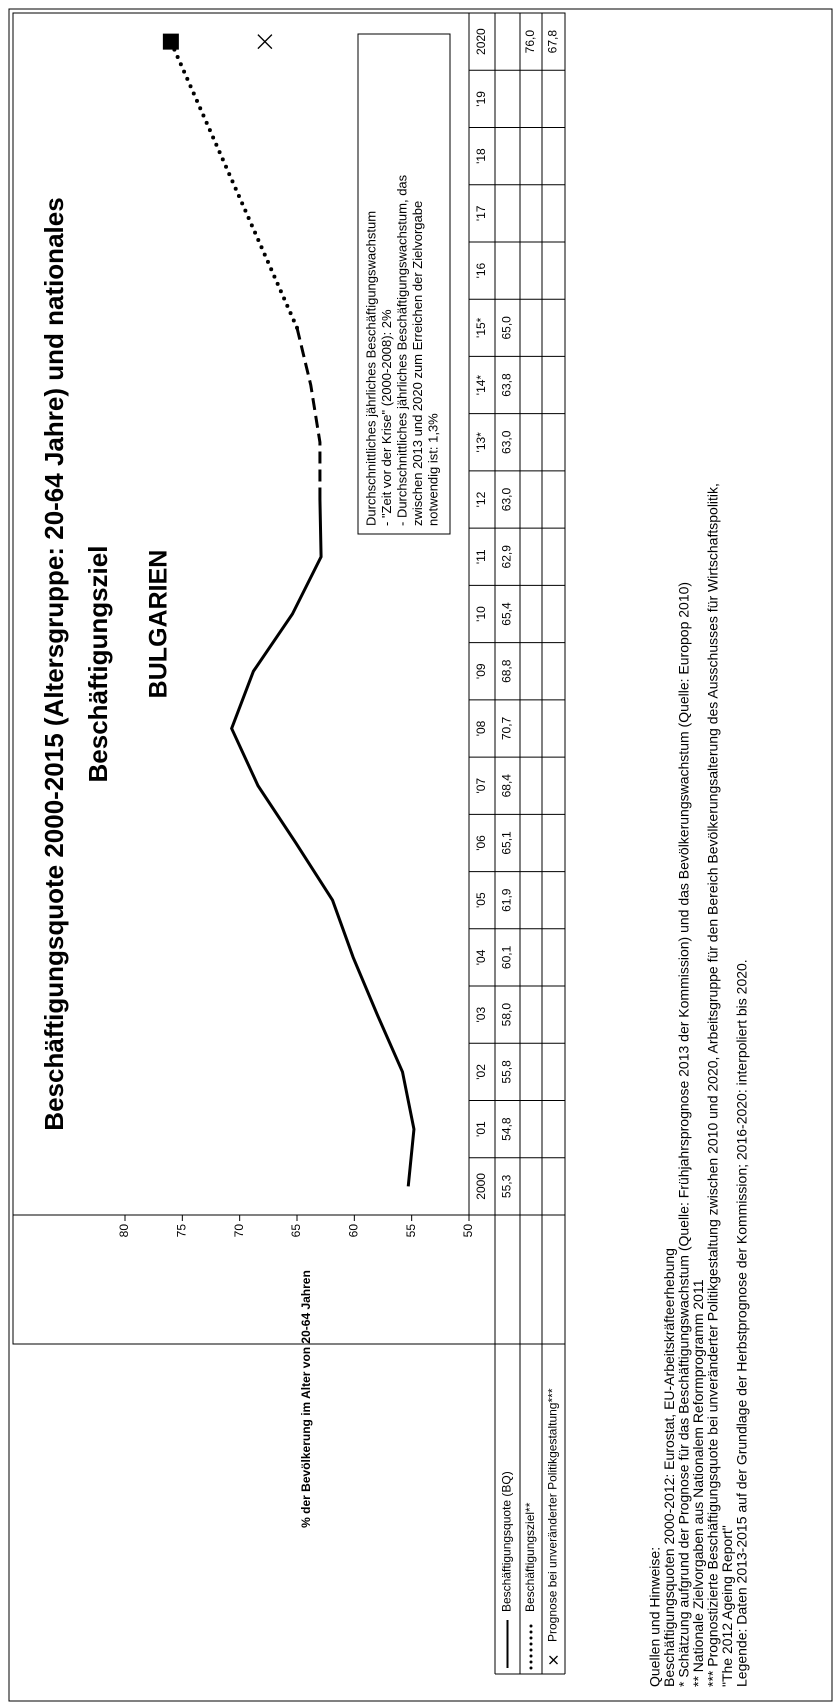  Describe the element at coordinates (727, 1606) in the screenshot. I see `footnote: "The 2012 Ageing Report"` at that location.